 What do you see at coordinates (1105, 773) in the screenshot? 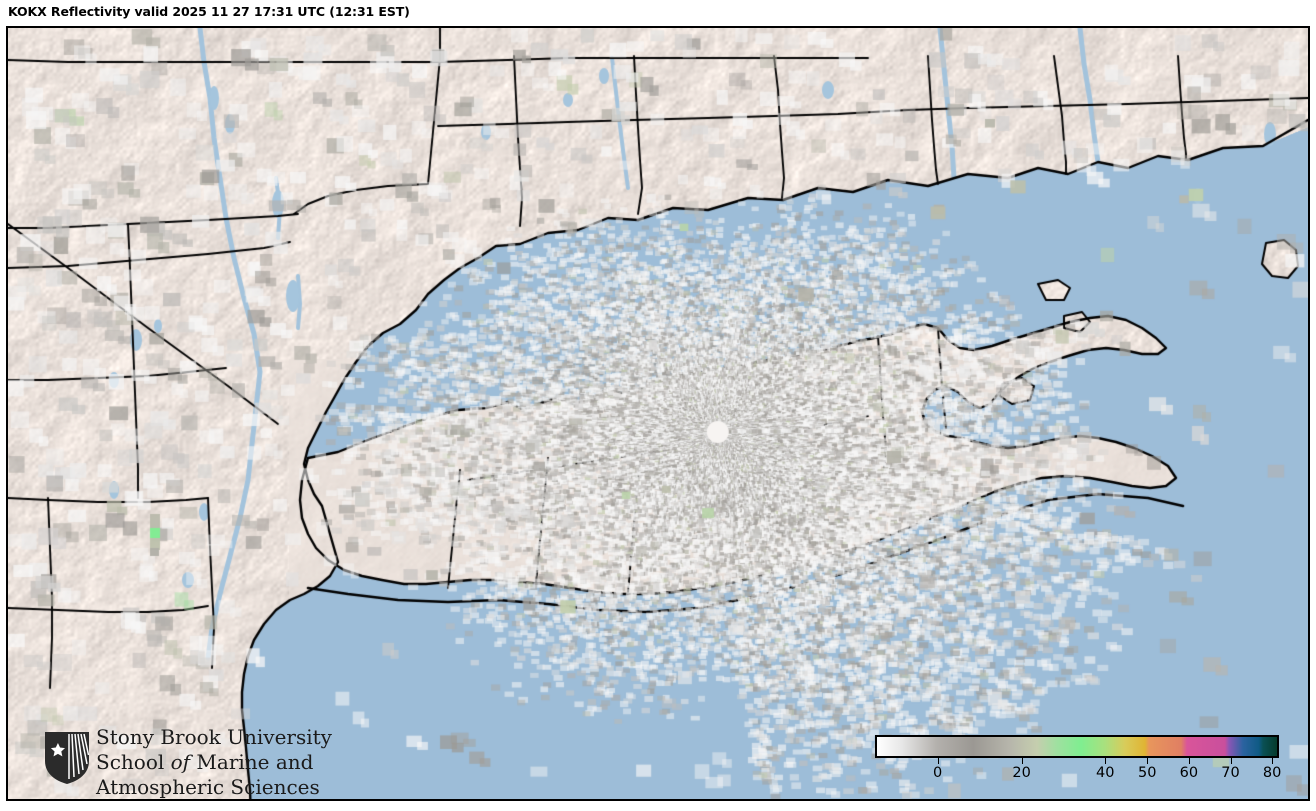
I see `colorbar-tick-label: 40` at bounding box center [1105, 773].